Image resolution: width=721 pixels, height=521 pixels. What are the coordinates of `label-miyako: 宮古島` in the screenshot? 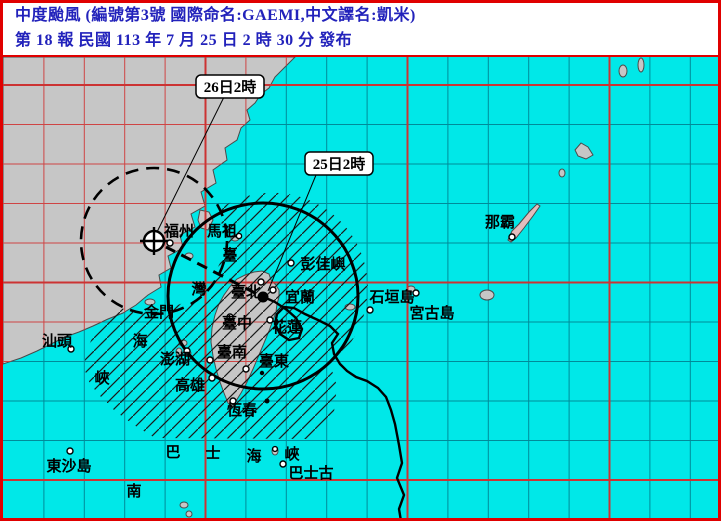 It's located at (431, 313).